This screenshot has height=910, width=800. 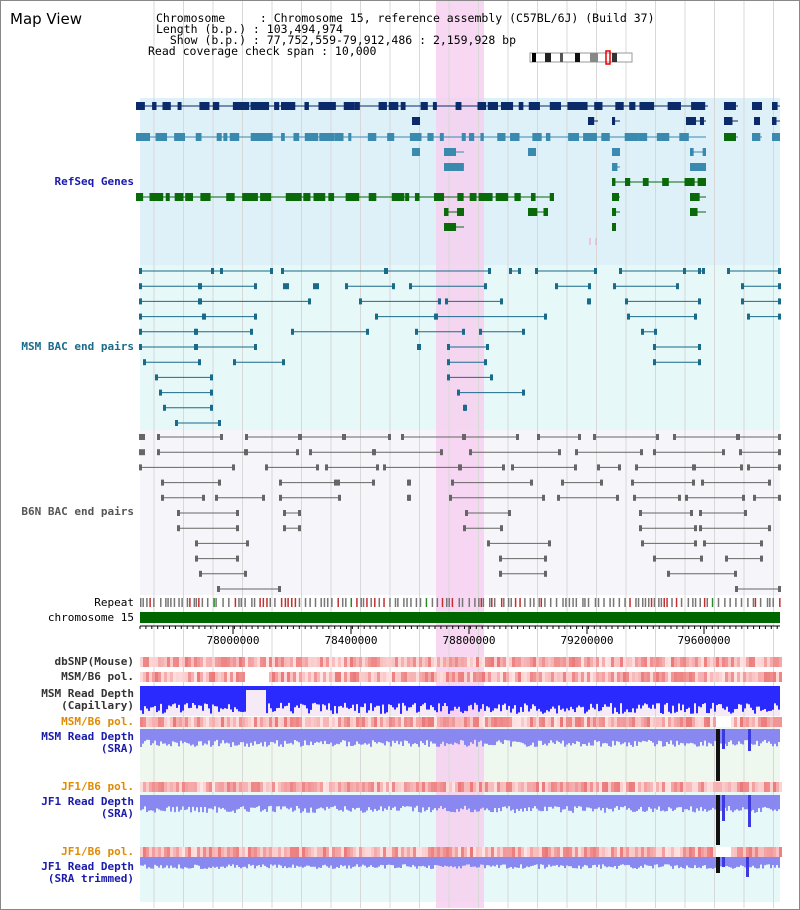 What do you see at coordinates (94, 181) in the screenshot?
I see `track-label-refseq: RefSeq Genes` at bounding box center [94, 181].